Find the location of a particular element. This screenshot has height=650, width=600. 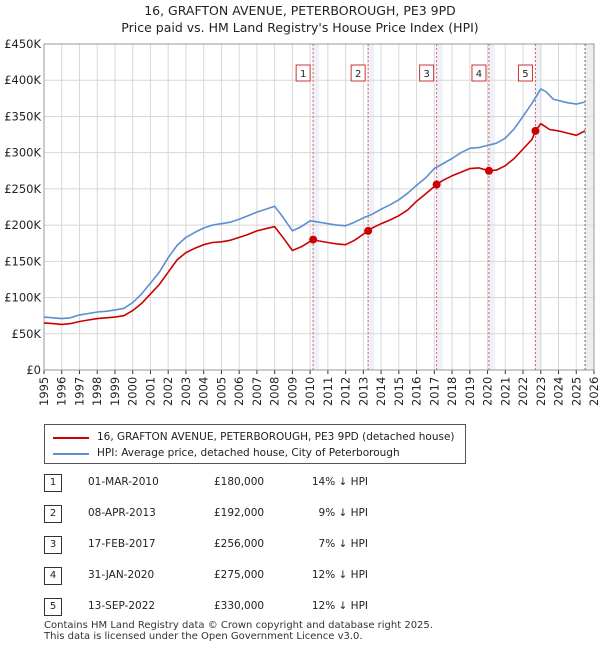

x-tick-label: 2012 is located at coordinates (346, 391).